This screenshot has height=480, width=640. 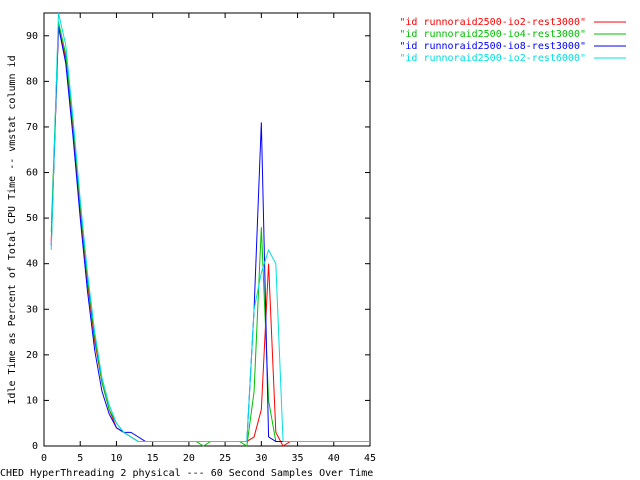 What do you see at coordinates (225, 458) in the screenshot?
I see `x-tick-label: 25` at bounding box center [225, 458].